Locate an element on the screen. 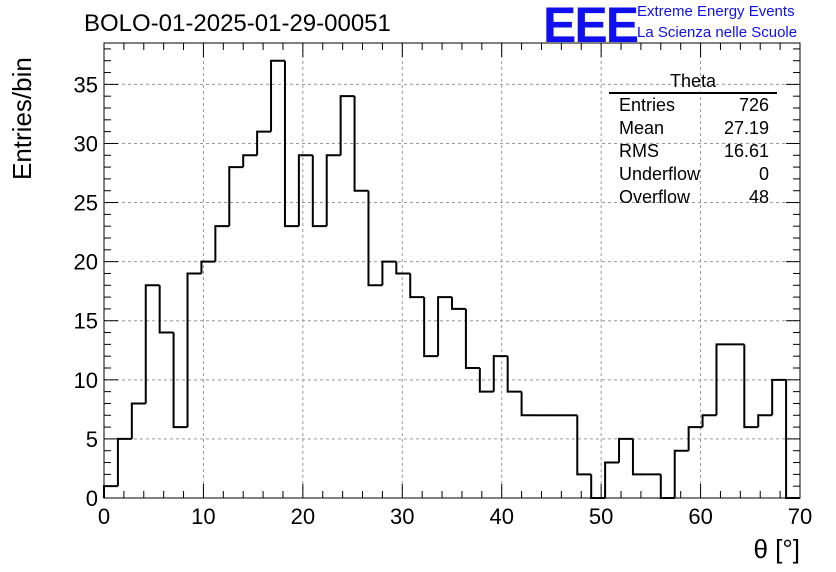 Image resolution: width=836 pixels, height=572 pixels. y-tick-label: 5 is located at coordinates (92, 439).